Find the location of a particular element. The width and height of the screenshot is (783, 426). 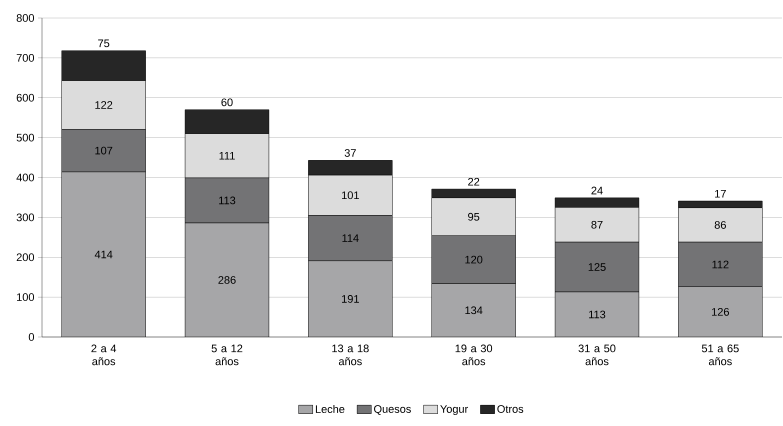

data-label: 87 is located at coordinates (597, 224).